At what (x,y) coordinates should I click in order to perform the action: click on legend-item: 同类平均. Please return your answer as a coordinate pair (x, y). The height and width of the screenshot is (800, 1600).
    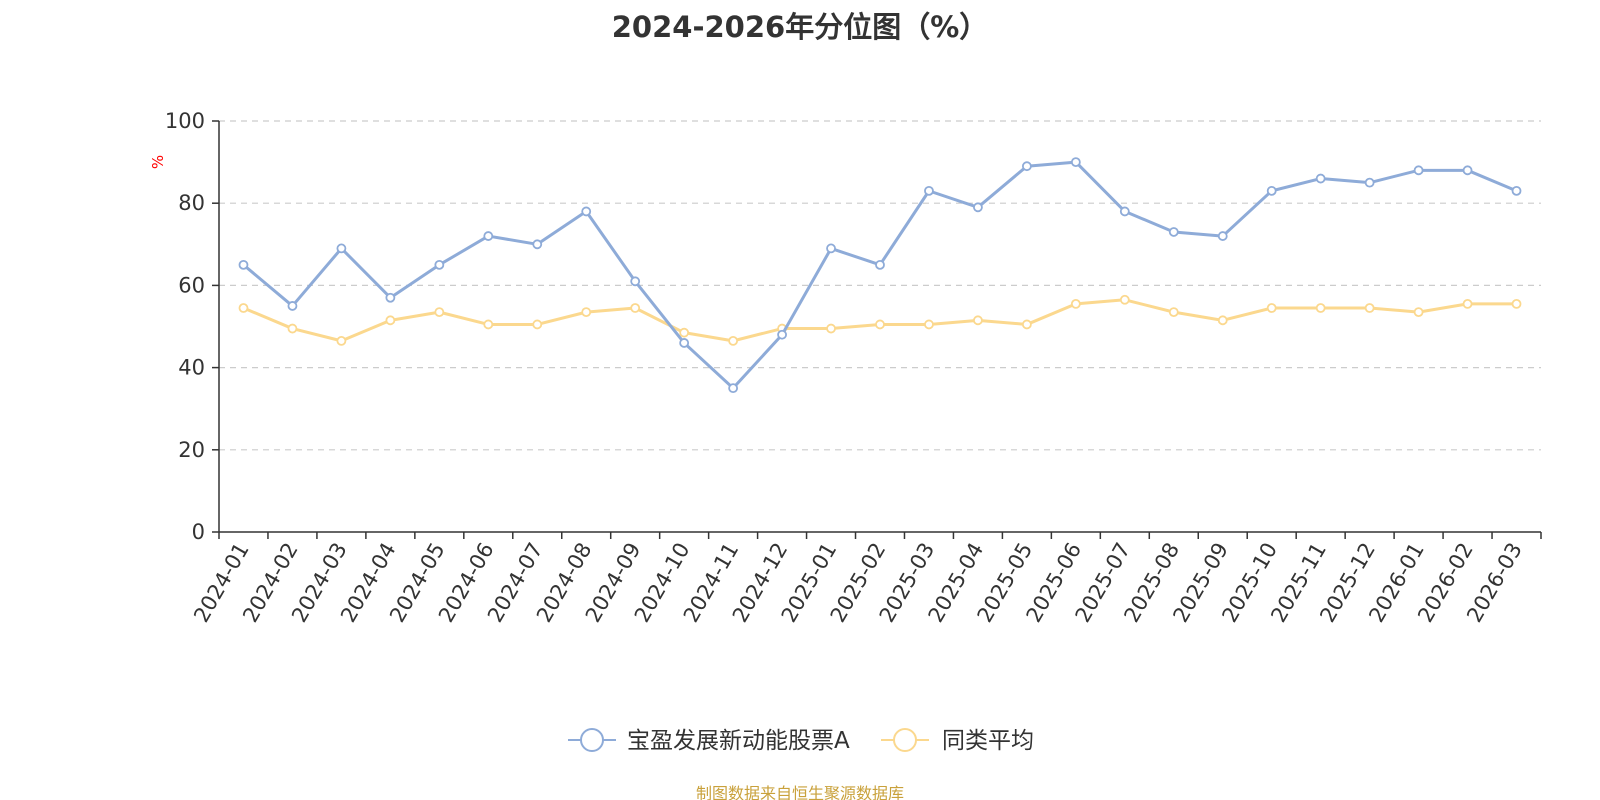
    Looking at the image, I should click on (957, 741).